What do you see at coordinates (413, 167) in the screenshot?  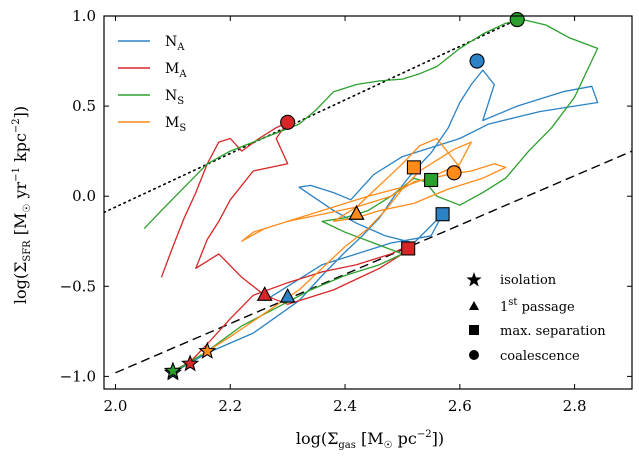 I see `marker-separation-ms` at bounding box center [413, 167].